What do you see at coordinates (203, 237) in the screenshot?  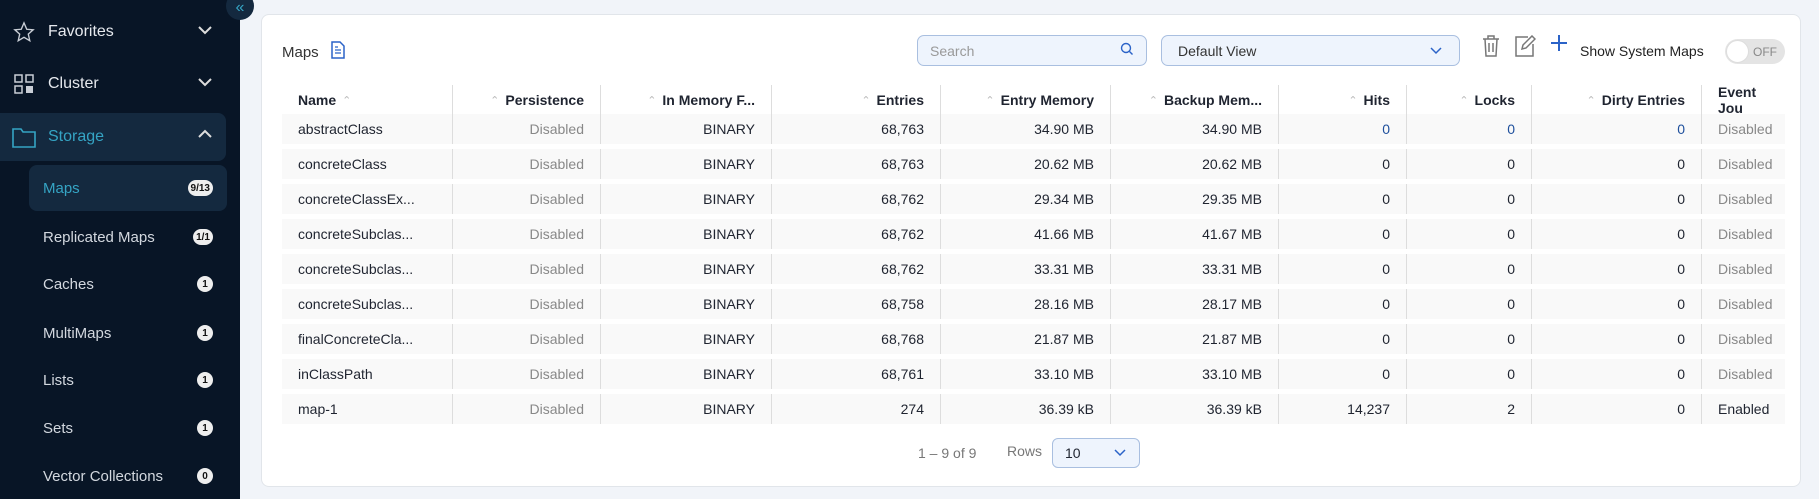 I see `count-badge: 1/1` at bounding box center [203, 237].